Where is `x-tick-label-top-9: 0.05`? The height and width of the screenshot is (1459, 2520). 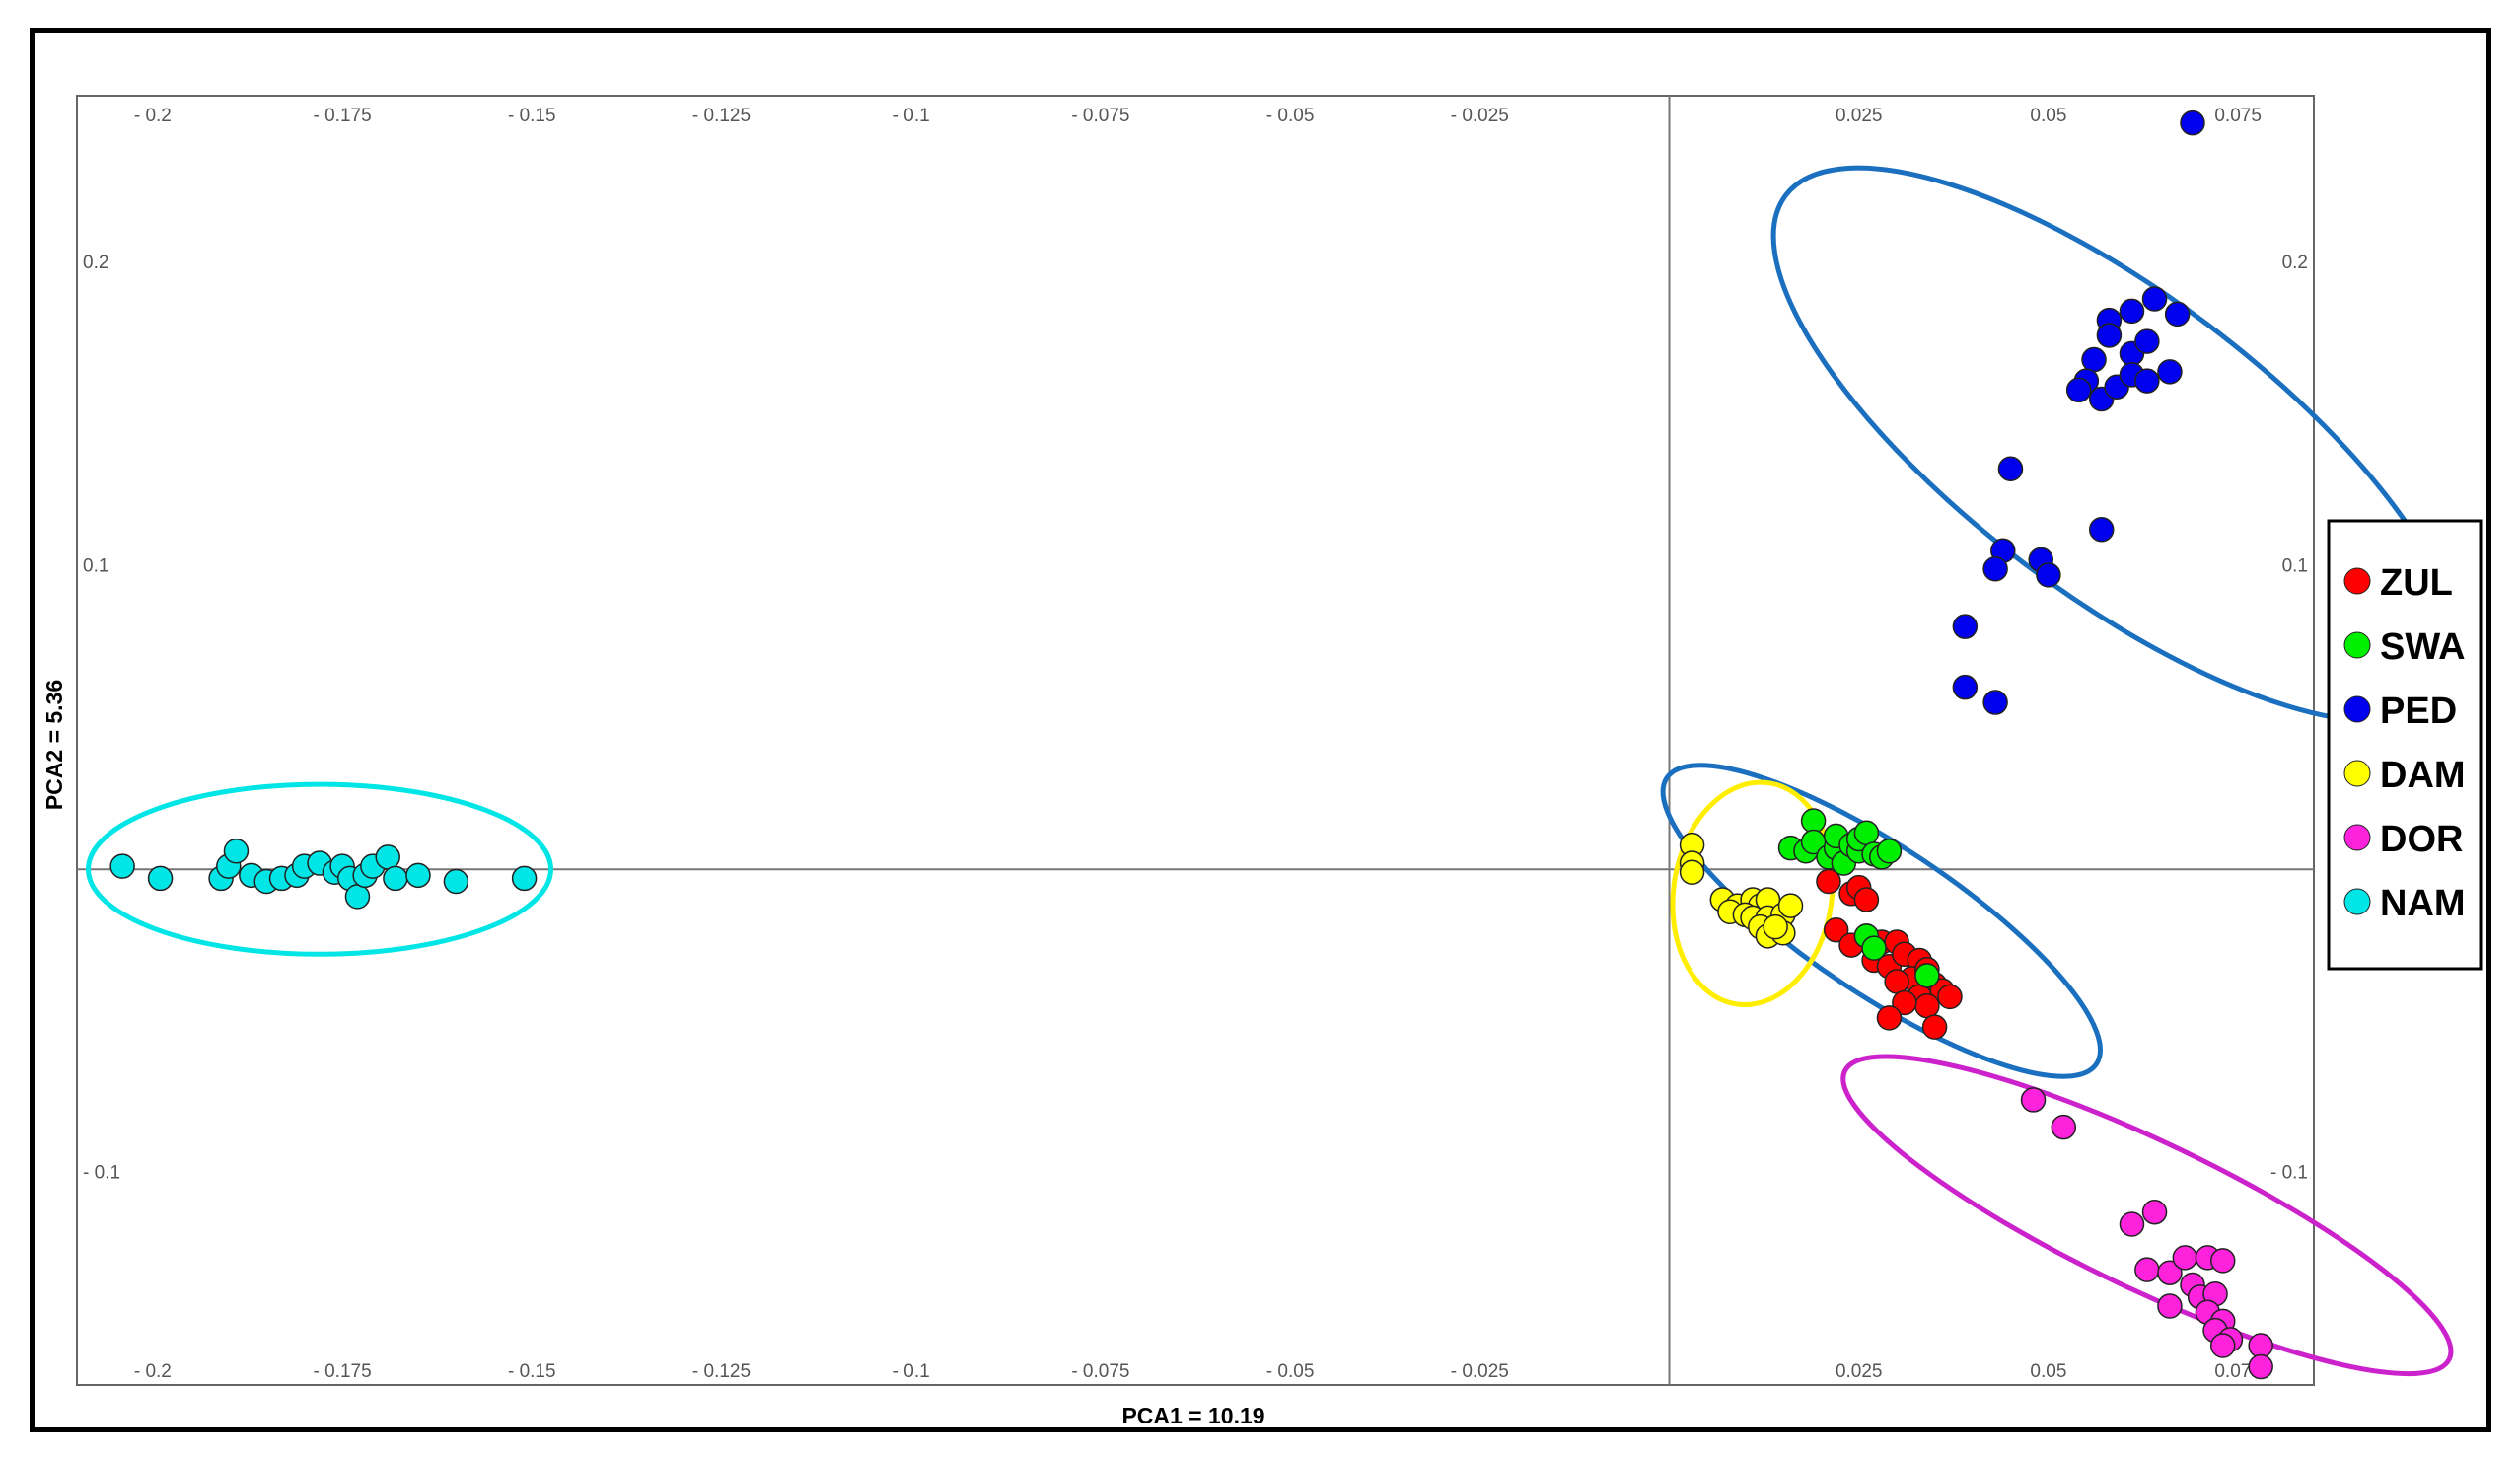
x-tick-label-top-9: 0.05 is located at coordinates (2048, 116).